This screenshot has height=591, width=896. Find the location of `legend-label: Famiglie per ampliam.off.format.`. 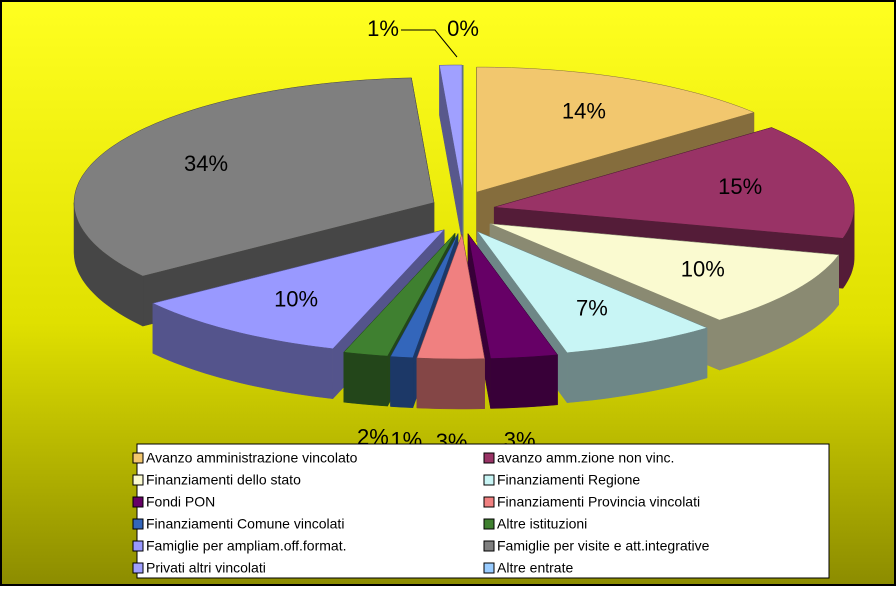

legend-label: Famiglie per ampliam.off.format. is located at coordinates (246, 546).